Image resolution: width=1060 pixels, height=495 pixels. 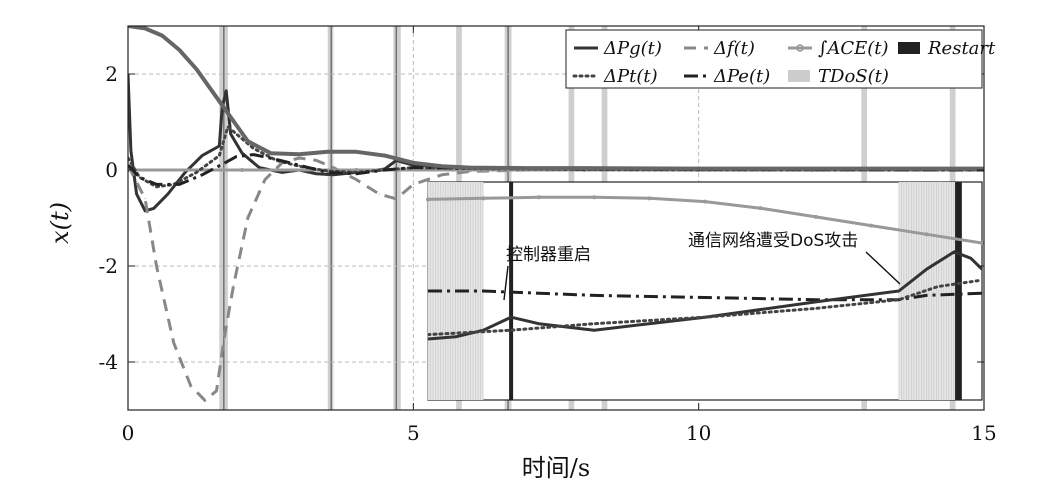 I want to click on x-tick-label-2: 10, so click(x=698, y=433).